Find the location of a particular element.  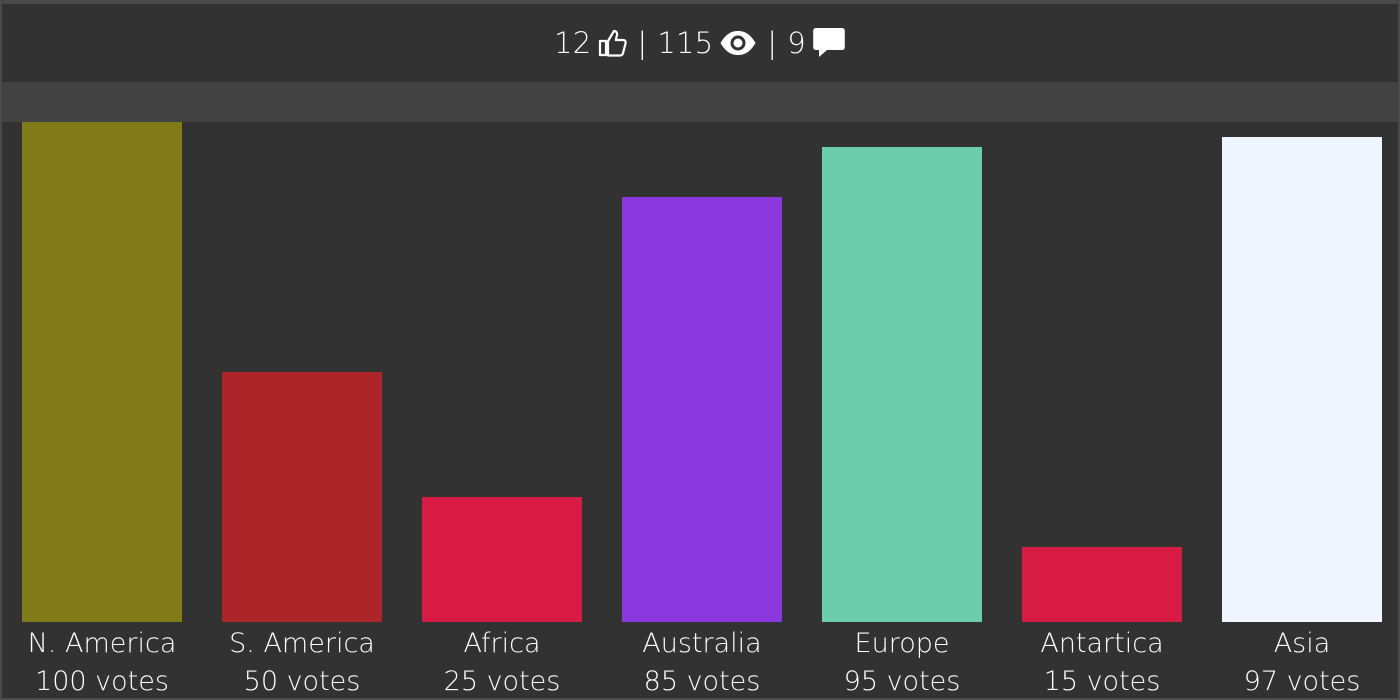

value-label: 85 votes is located at coordinates (702, 681).